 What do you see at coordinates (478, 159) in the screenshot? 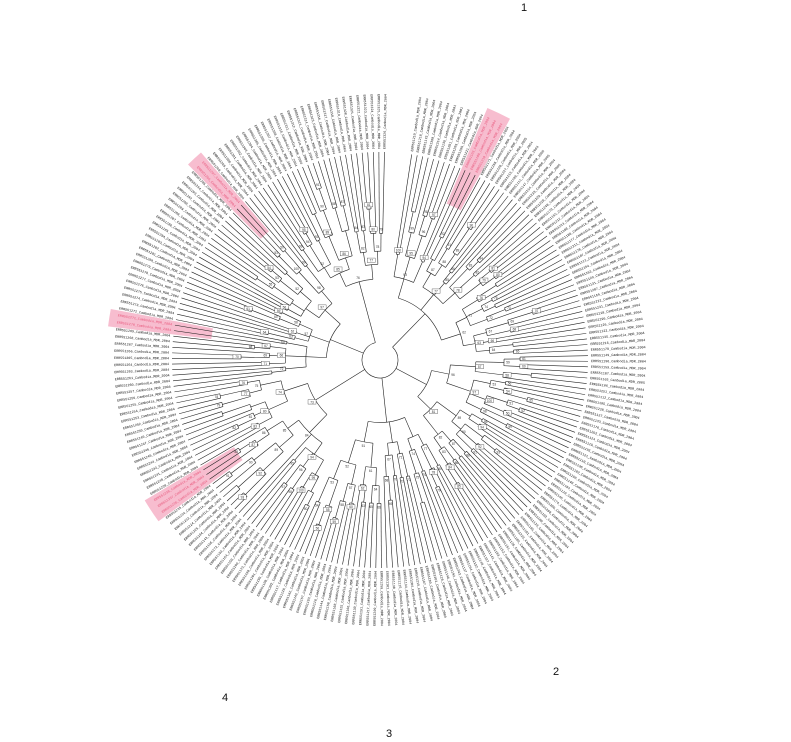
I see `highlight-band` at bounding box center [478, 159].